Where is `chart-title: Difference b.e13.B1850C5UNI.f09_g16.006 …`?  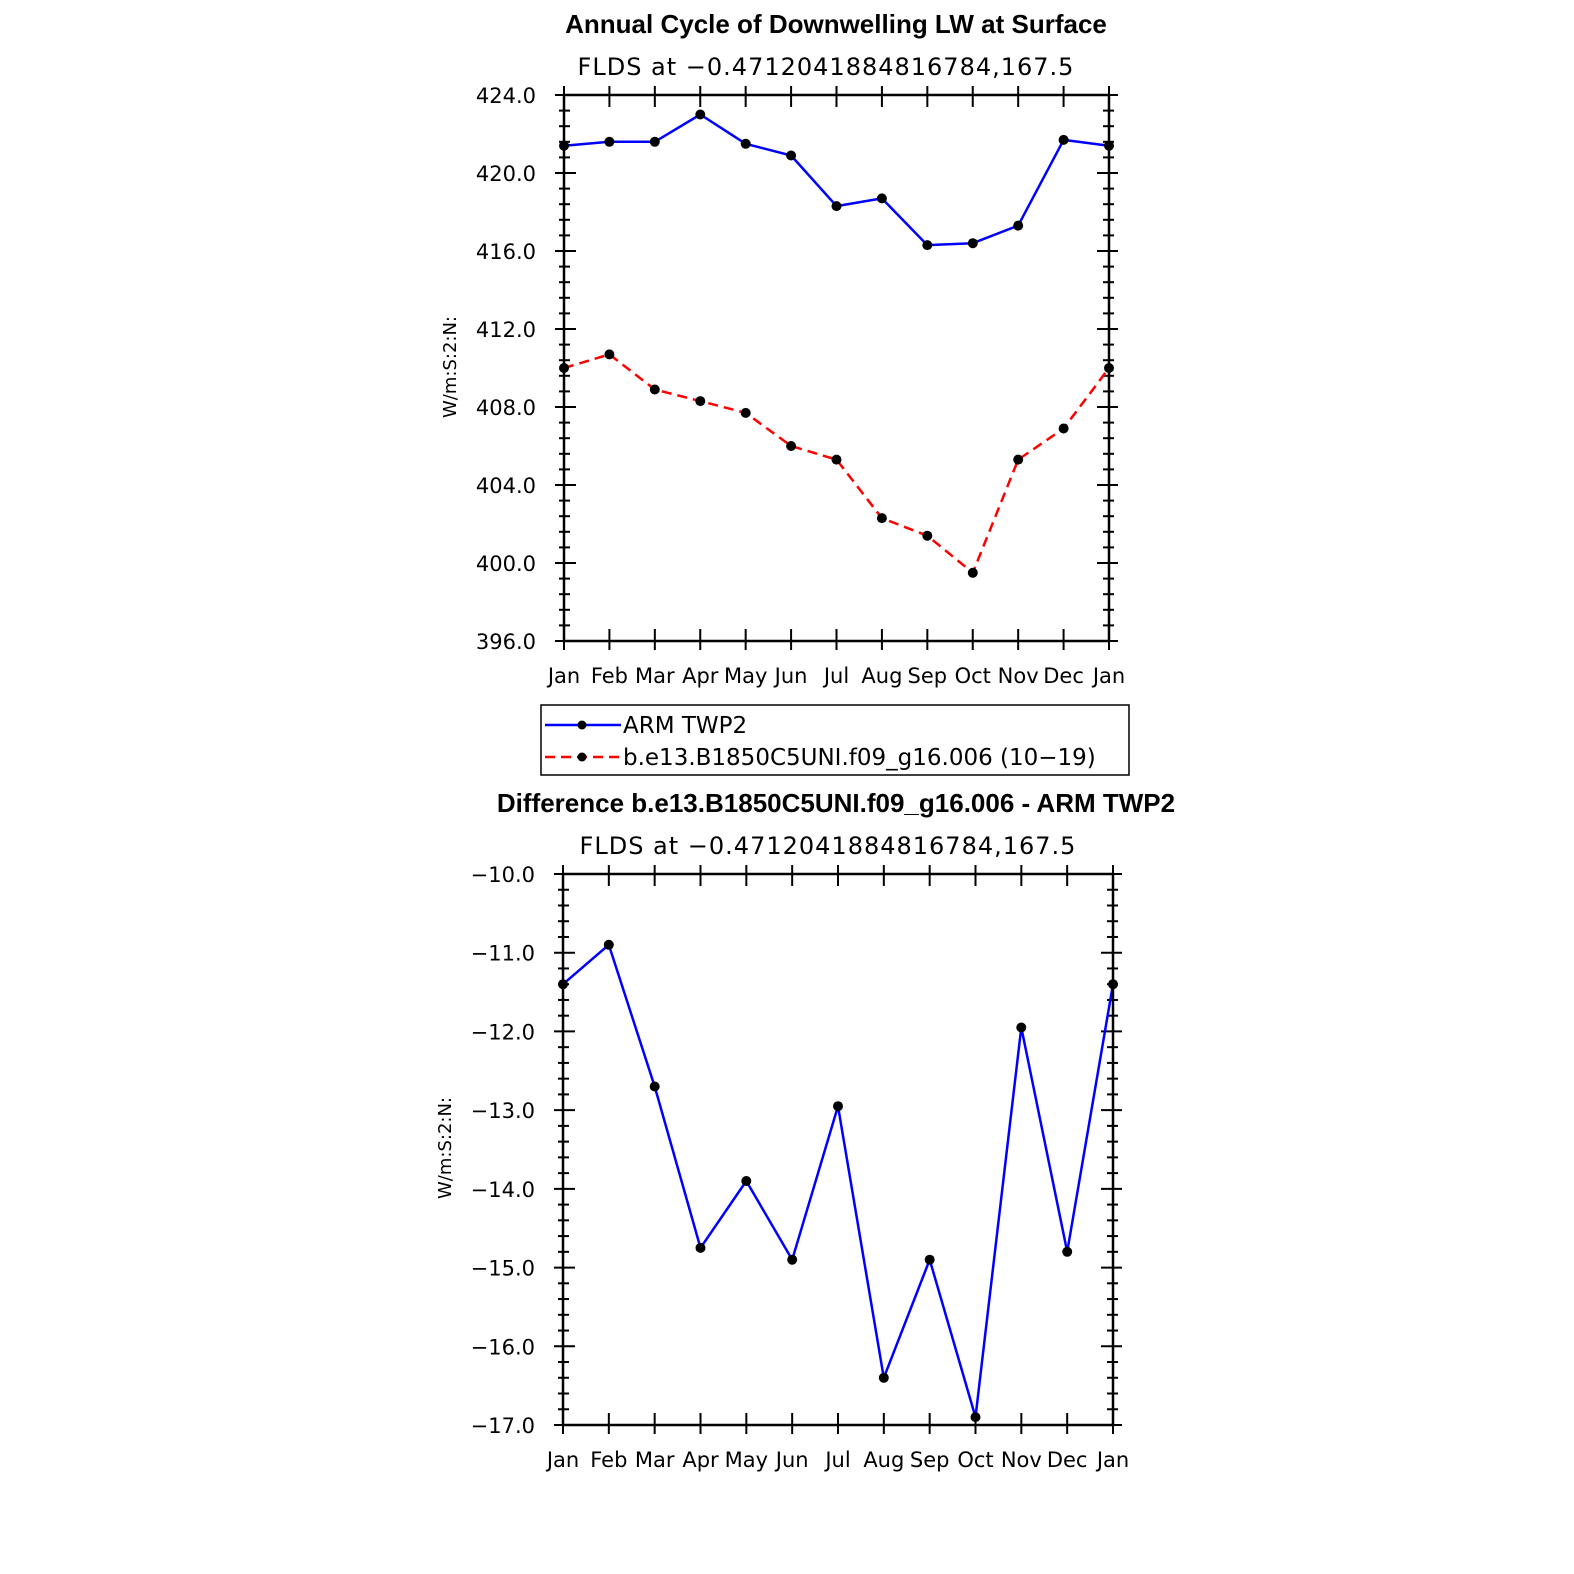 chart-title: Difference b.e13.B1850C5UNI.f09_g16.006 … is located at coordinates (836, 803).